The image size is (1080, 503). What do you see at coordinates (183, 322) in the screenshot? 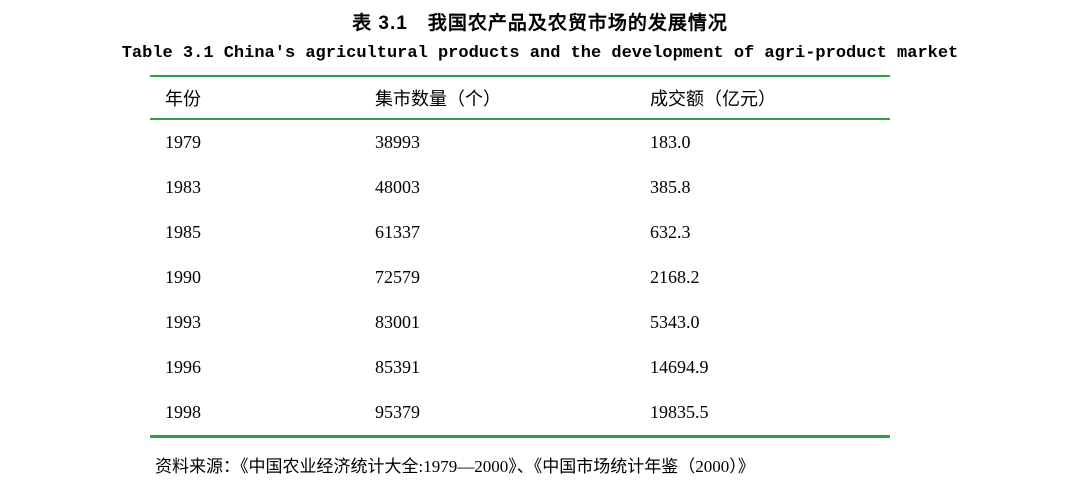
I see `year-cell: 1993` at bounding box center [183, 322].